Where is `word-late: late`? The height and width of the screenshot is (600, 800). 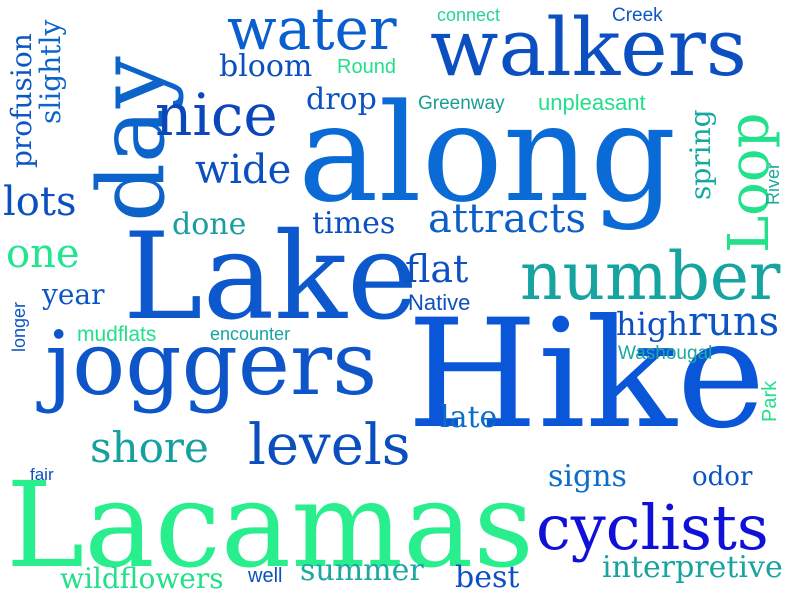
word-late: late is located at coordinates (469, 417).